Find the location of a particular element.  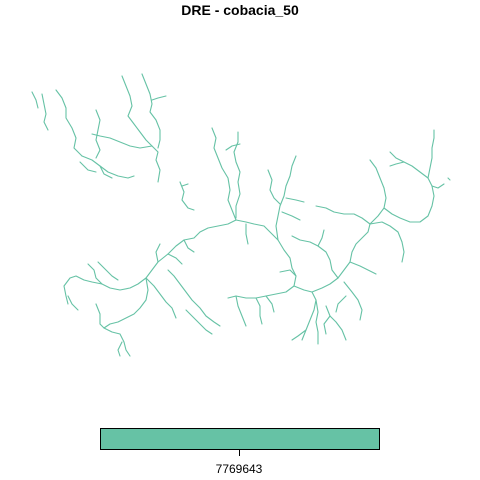

legend-value-label: 7769643 is located at coordinates (239, 469).